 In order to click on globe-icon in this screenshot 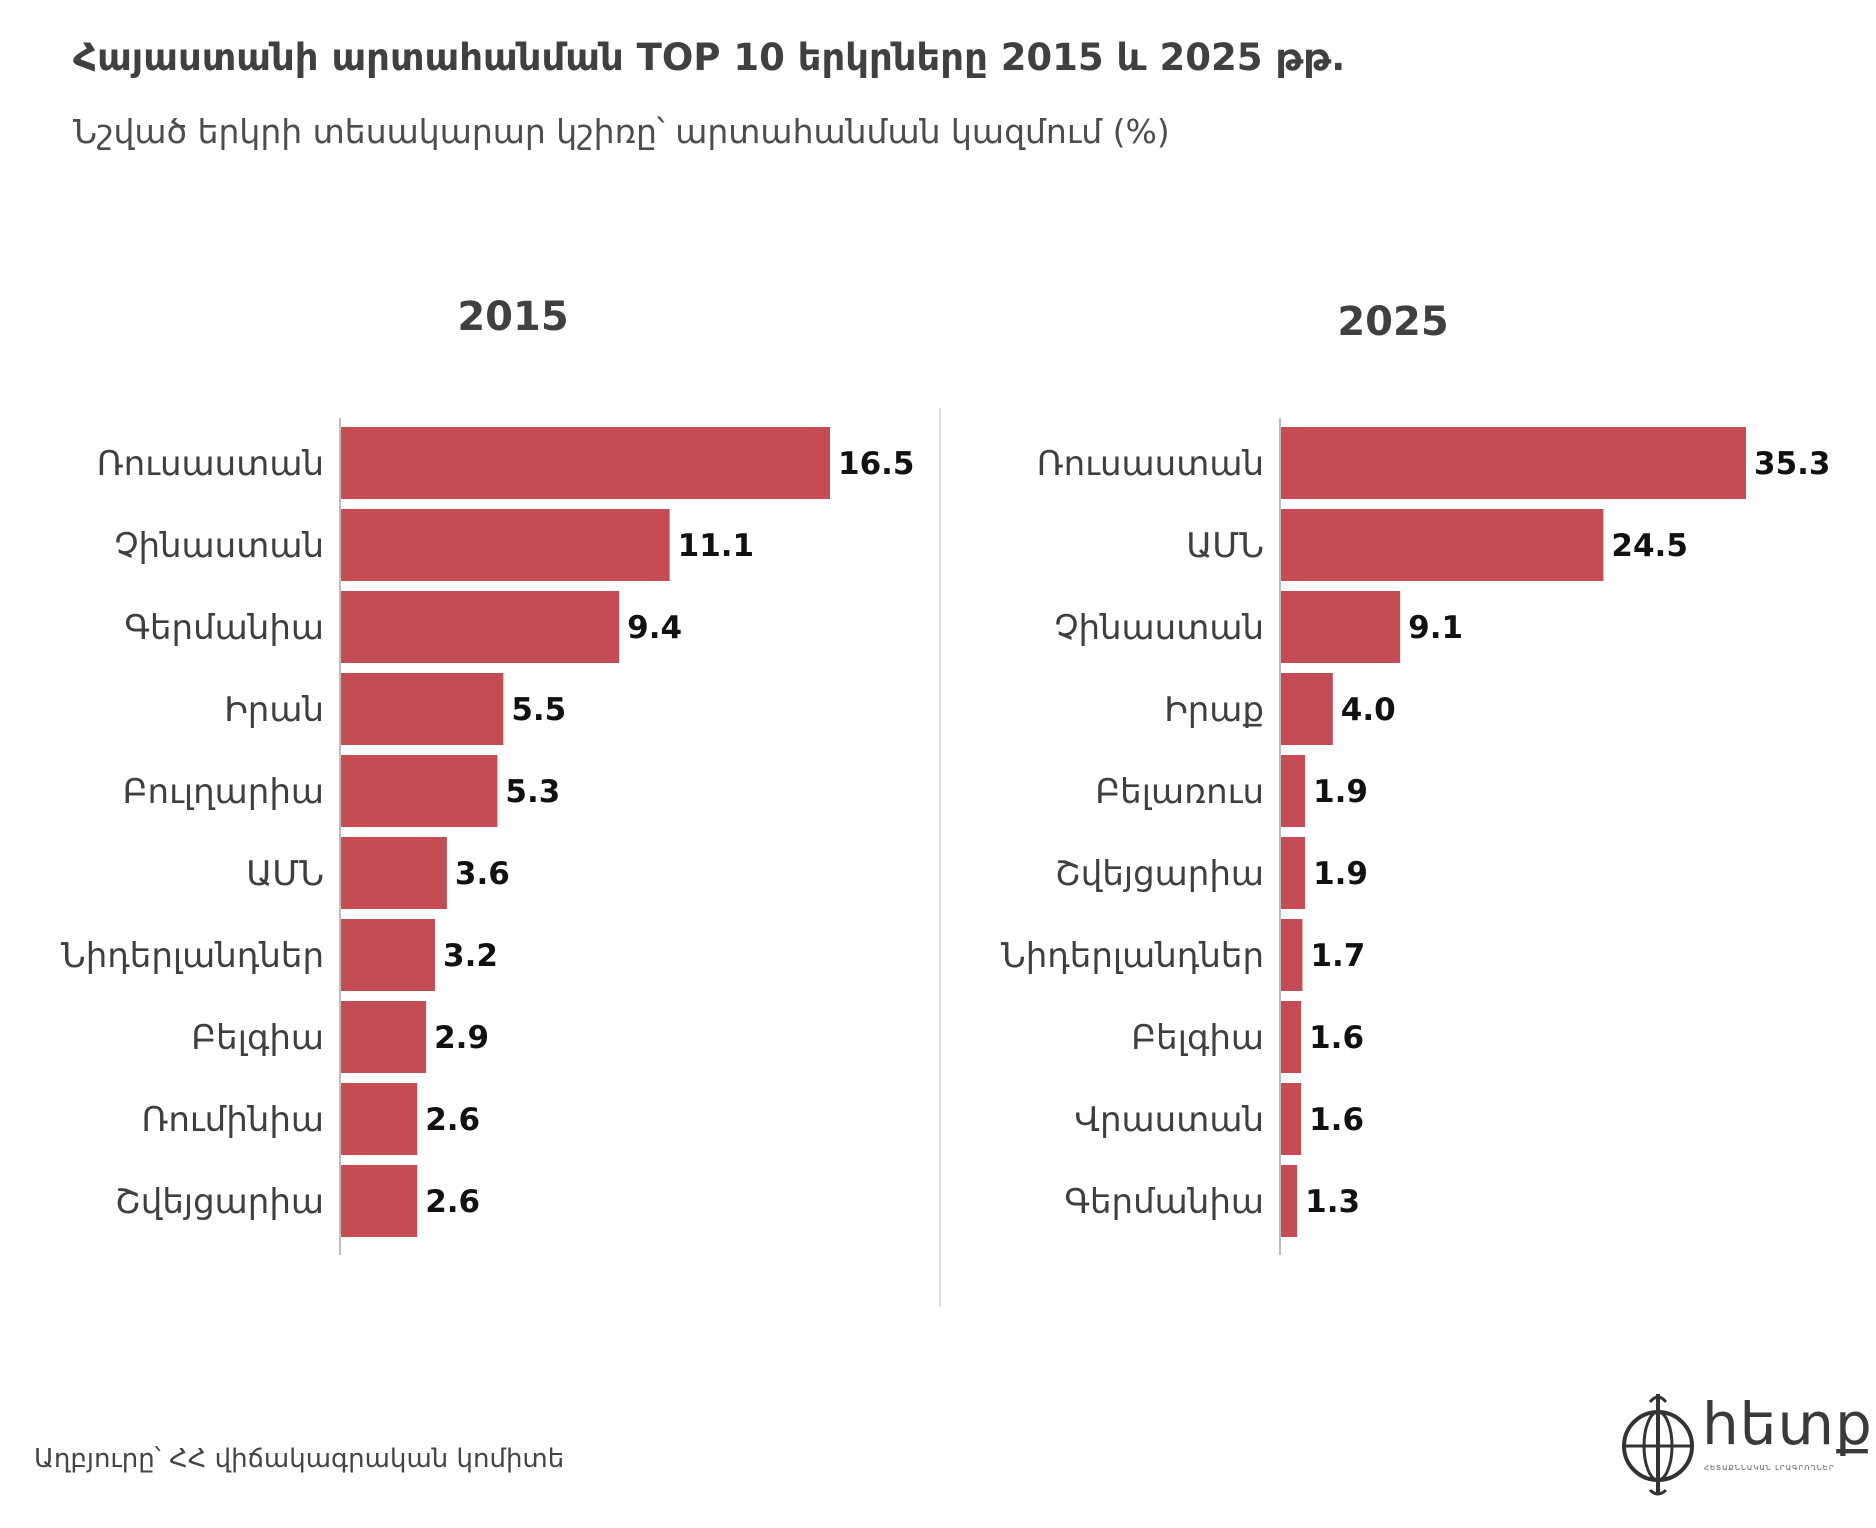, I will do `click(1658, 1445)`.